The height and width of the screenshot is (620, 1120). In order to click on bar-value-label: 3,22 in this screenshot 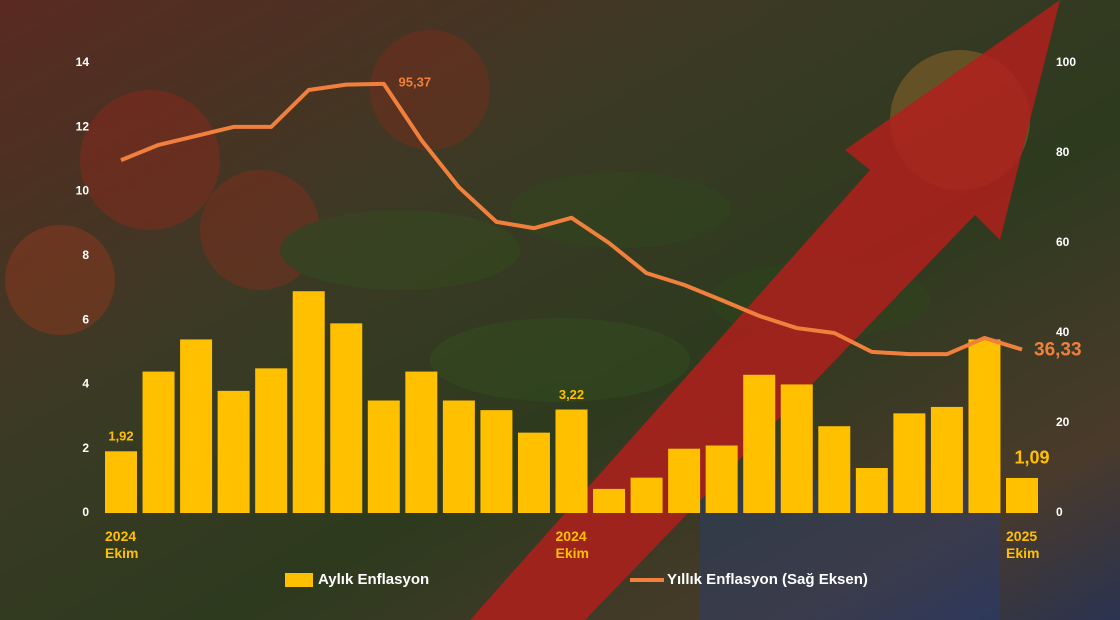, I will do `click(571, 394)`.